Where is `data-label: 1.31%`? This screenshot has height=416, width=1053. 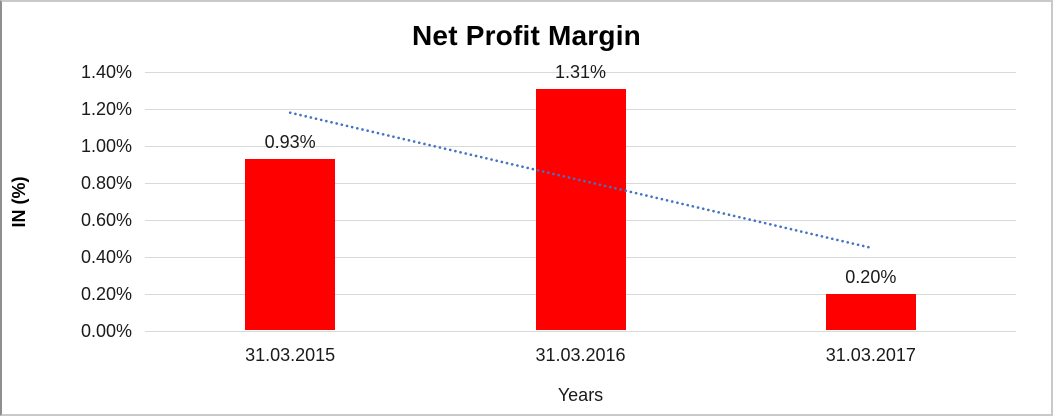
data-label: 1.31% is located at coordinates (580, 71).